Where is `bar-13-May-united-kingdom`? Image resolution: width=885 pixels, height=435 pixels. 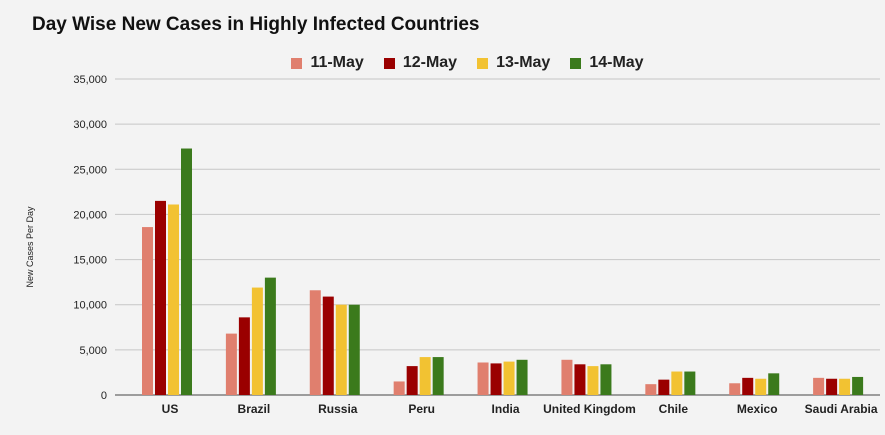
bar-13-May-united-kingdom is located at coordinates (593, 380).